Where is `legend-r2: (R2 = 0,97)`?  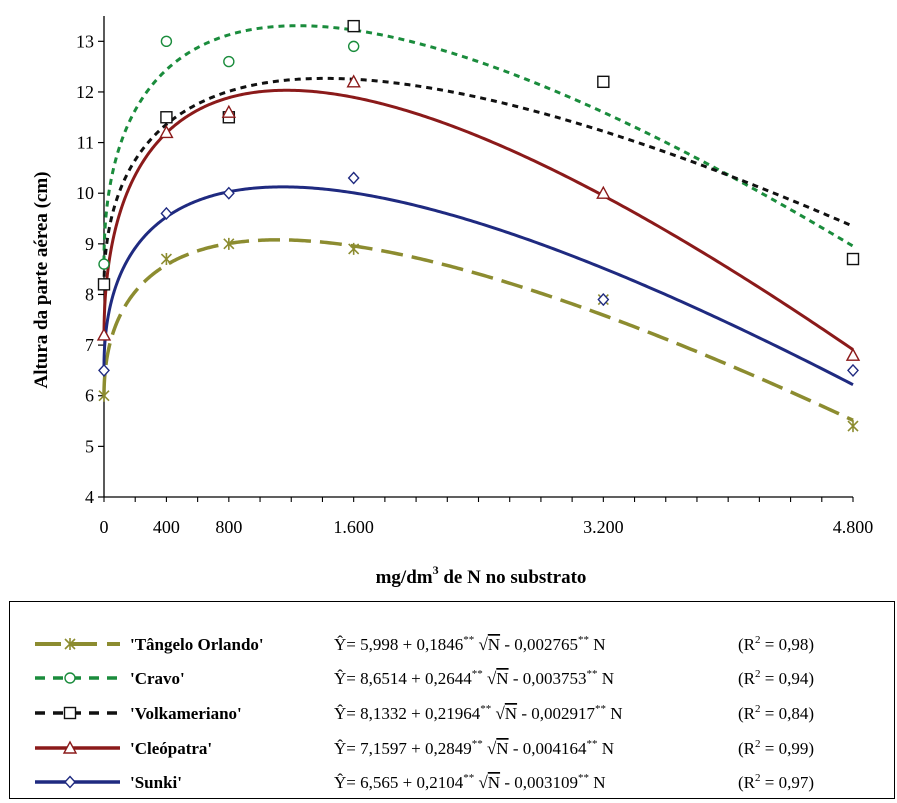
legend-r2: (R2 = 0,97) is located at coordinates (776, 782).